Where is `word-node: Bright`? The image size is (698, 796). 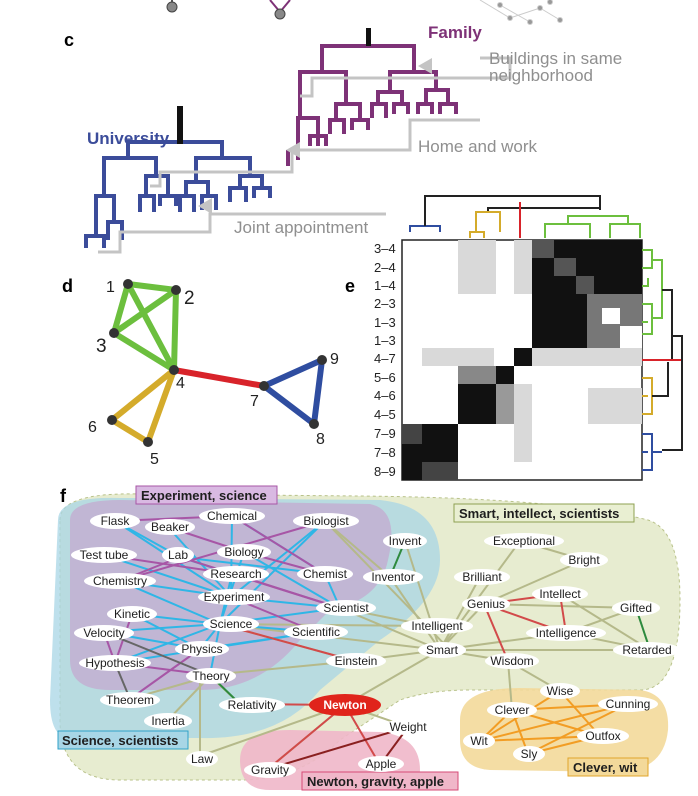 word-node: Bright is located at coordinates (584, 560).